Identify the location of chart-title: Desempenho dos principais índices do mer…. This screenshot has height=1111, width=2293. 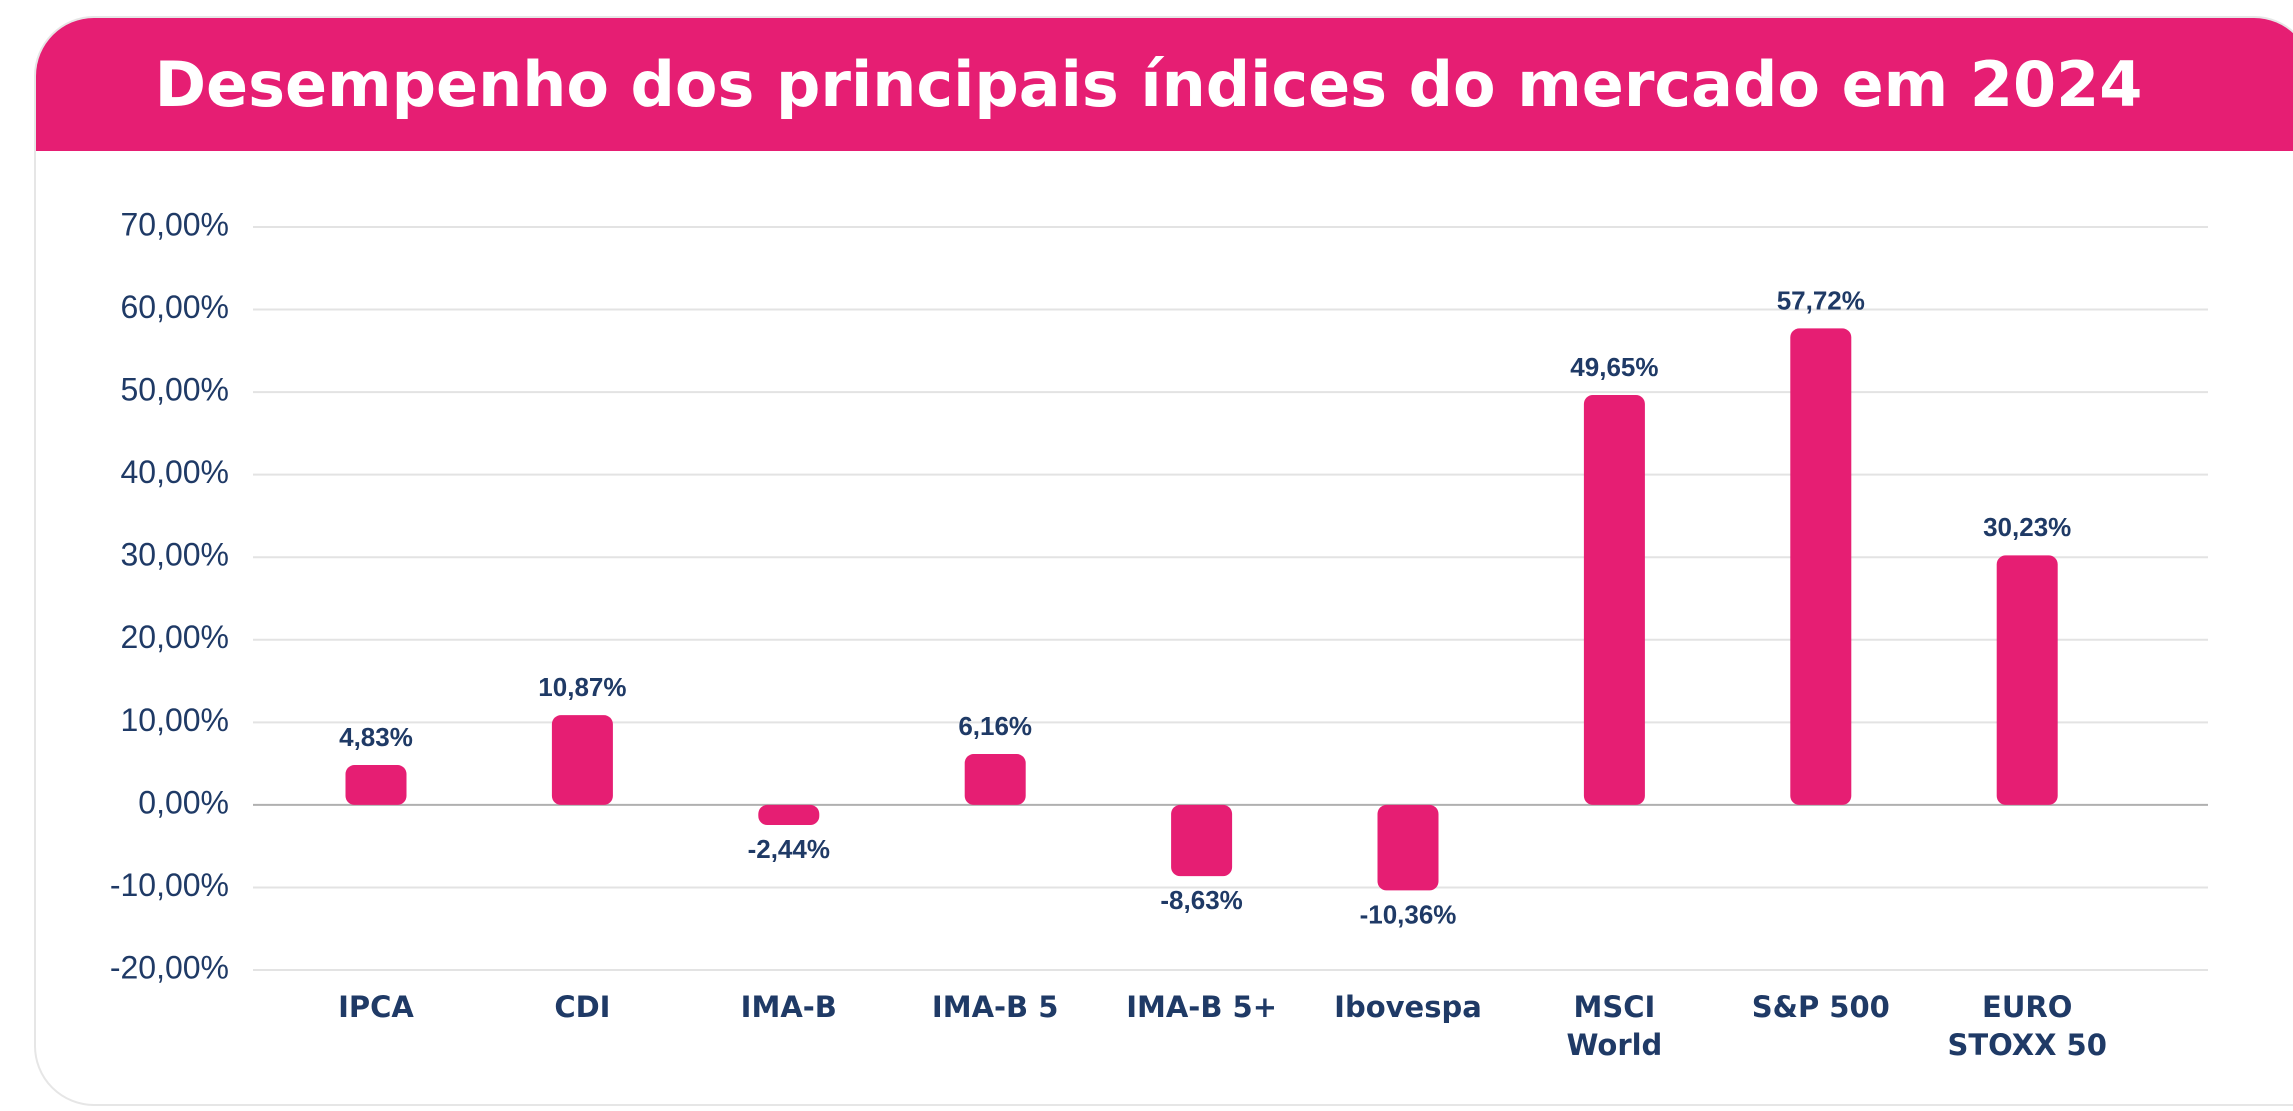
(1148, 84).